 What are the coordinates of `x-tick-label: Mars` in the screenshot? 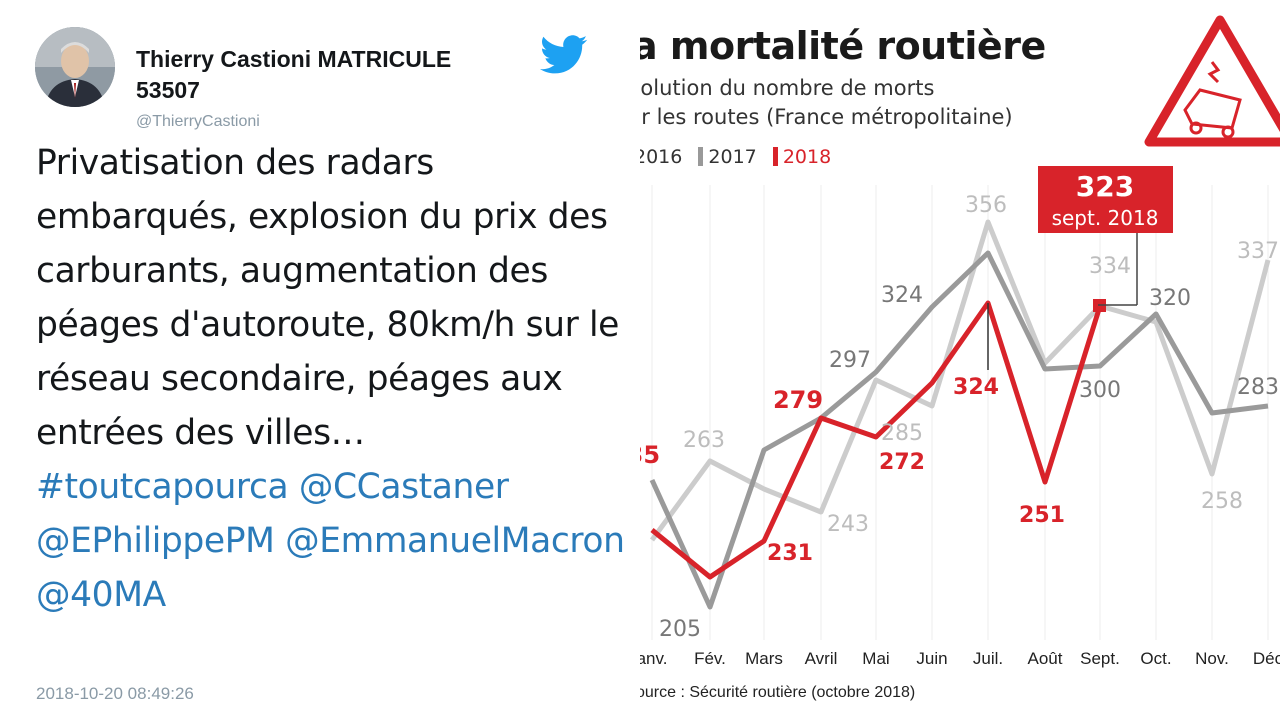 It's located at (764, 658).